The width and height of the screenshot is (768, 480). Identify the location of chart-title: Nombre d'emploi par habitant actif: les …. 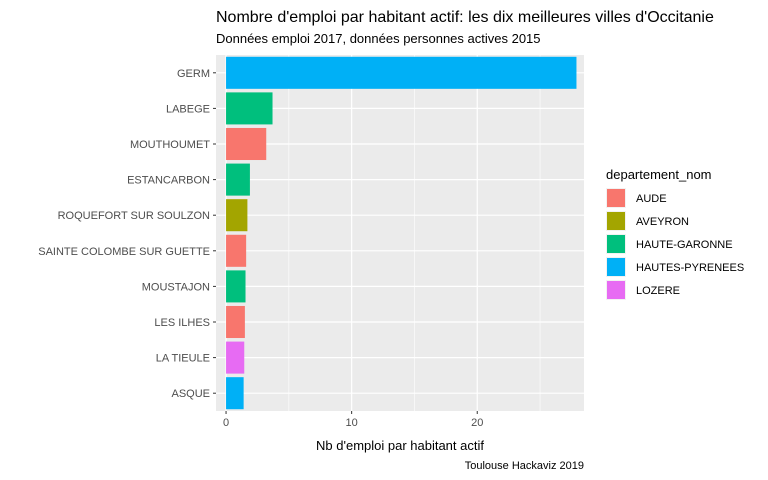
(465, 17).